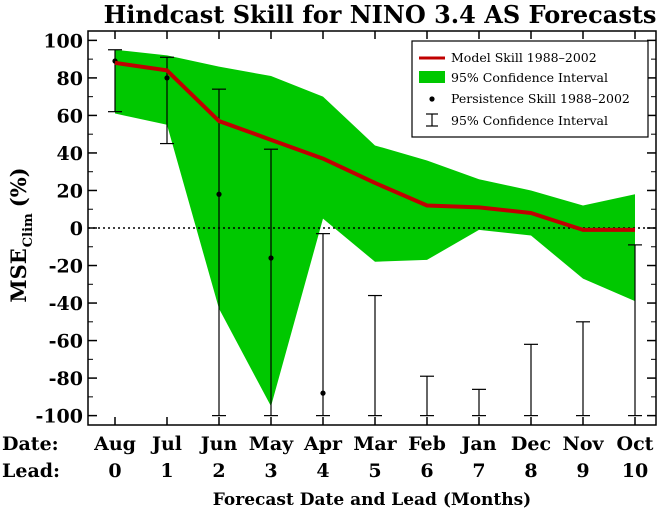 The width and height of the screenshot is (663, 514). What do you see at coordinates (31, 471) in the screenshot?
I see `lead-row-label: Lead:` at bounding box center [31, 471].